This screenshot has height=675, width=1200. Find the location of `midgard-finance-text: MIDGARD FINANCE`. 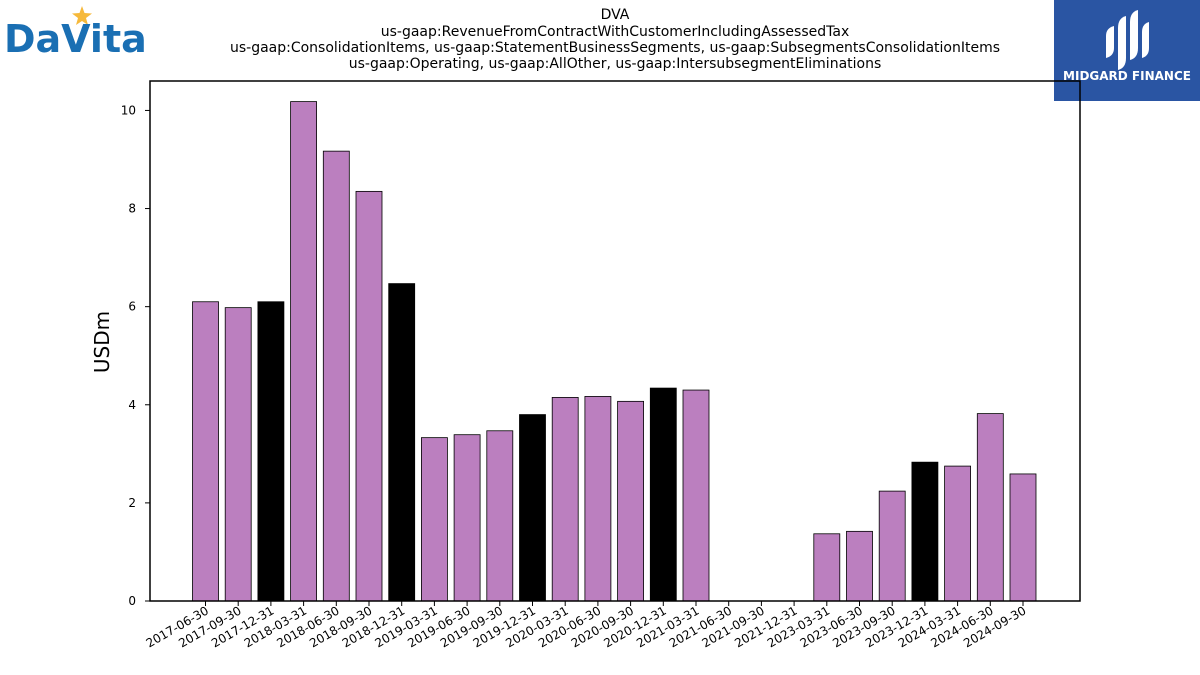

midgard-finance-text: MIDGARD FINANCE is located at coordinates (1127, 76).